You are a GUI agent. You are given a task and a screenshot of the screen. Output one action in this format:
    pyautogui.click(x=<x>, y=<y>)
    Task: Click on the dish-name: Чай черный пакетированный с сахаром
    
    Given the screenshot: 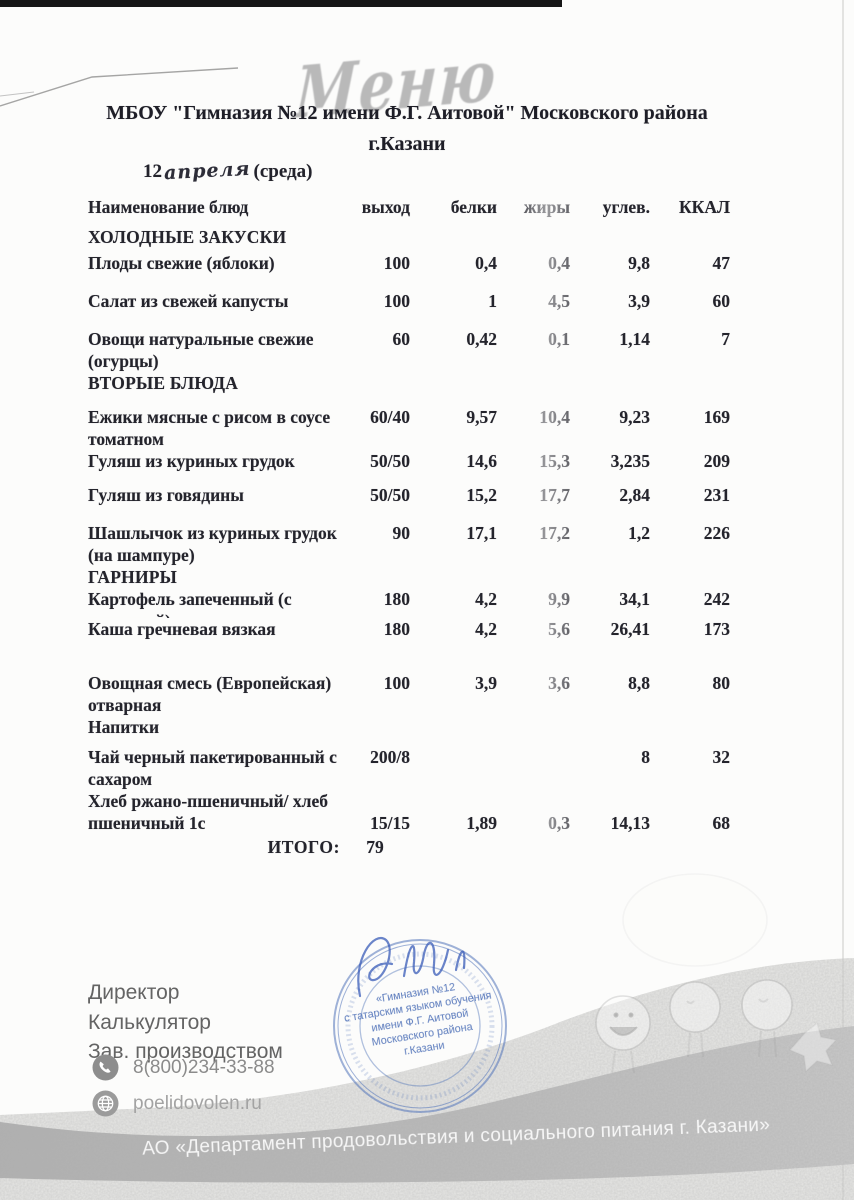 What is the action you would take?
    pyautogui.click(x=212, y=768)
    